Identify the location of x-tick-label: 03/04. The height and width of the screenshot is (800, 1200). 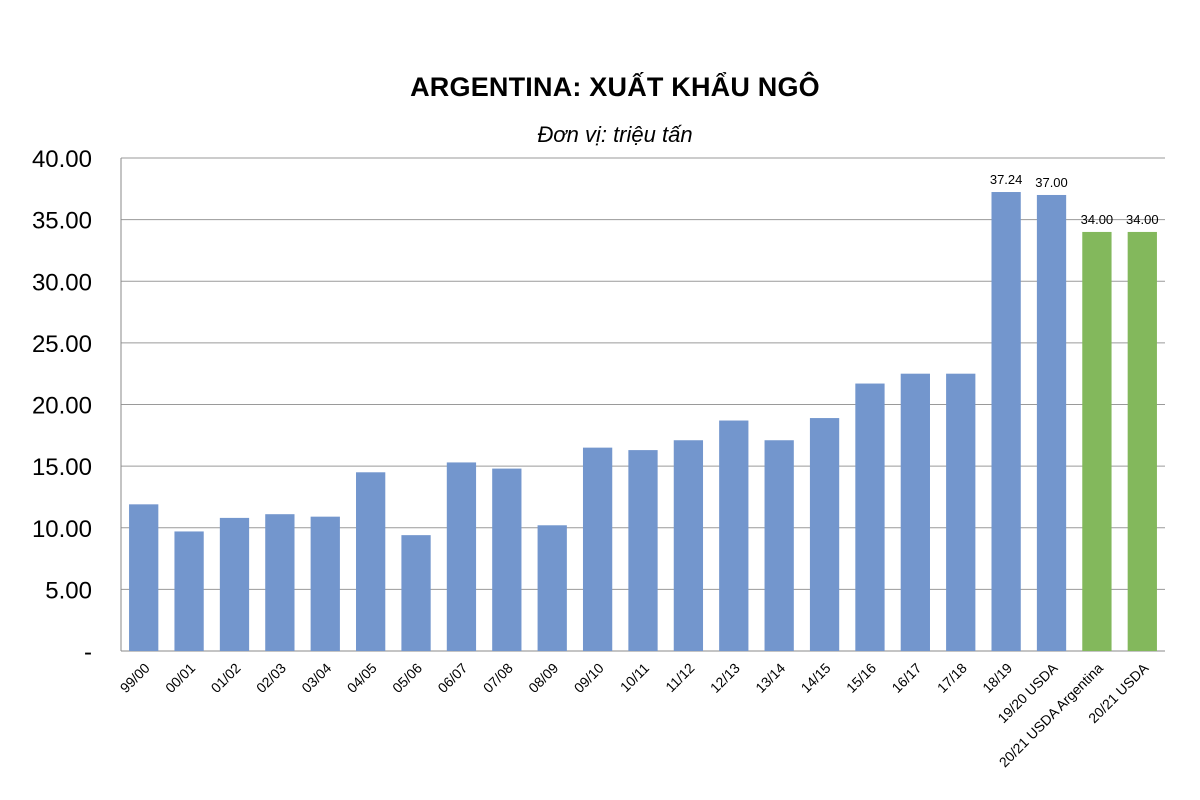
(316, 678).